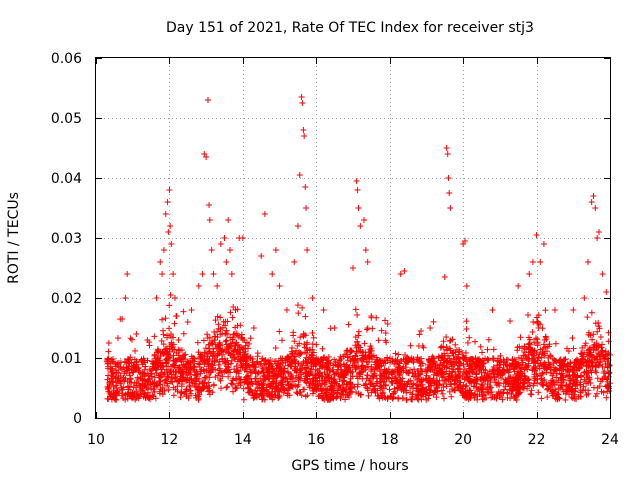 This screenshot has width=640, height=480. I want to click on y-tick-label: 0.02, so click(66, 299).